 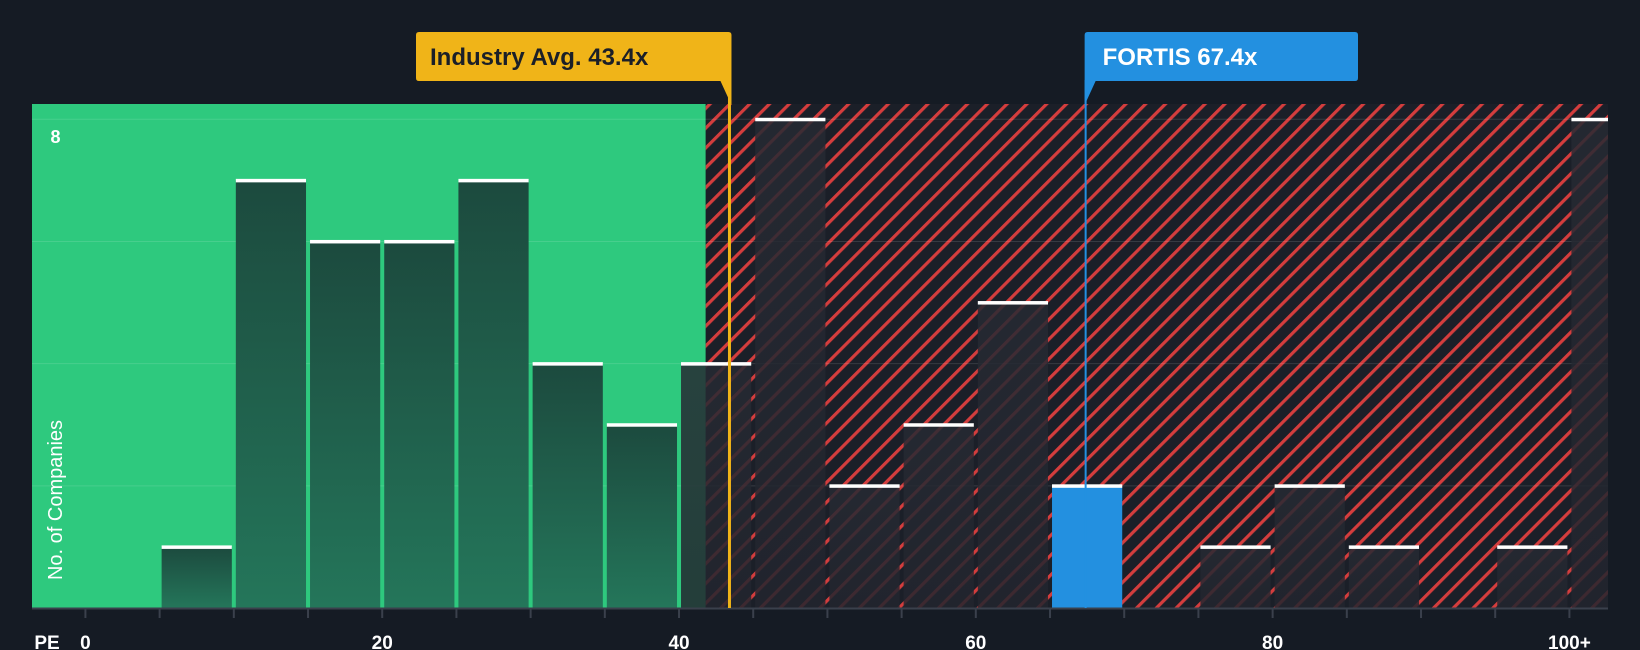 What do you see at coordinates (55, 137) in the screenshot?
I see `y-tick-label: 8` at bounding box center [55, 137].